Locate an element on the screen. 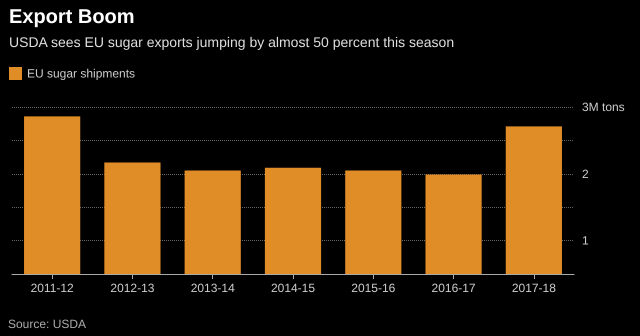 The height and width of the screenshot is (336, 640). x-tick-label: 2017-18 is located at coordinates (534, 288).